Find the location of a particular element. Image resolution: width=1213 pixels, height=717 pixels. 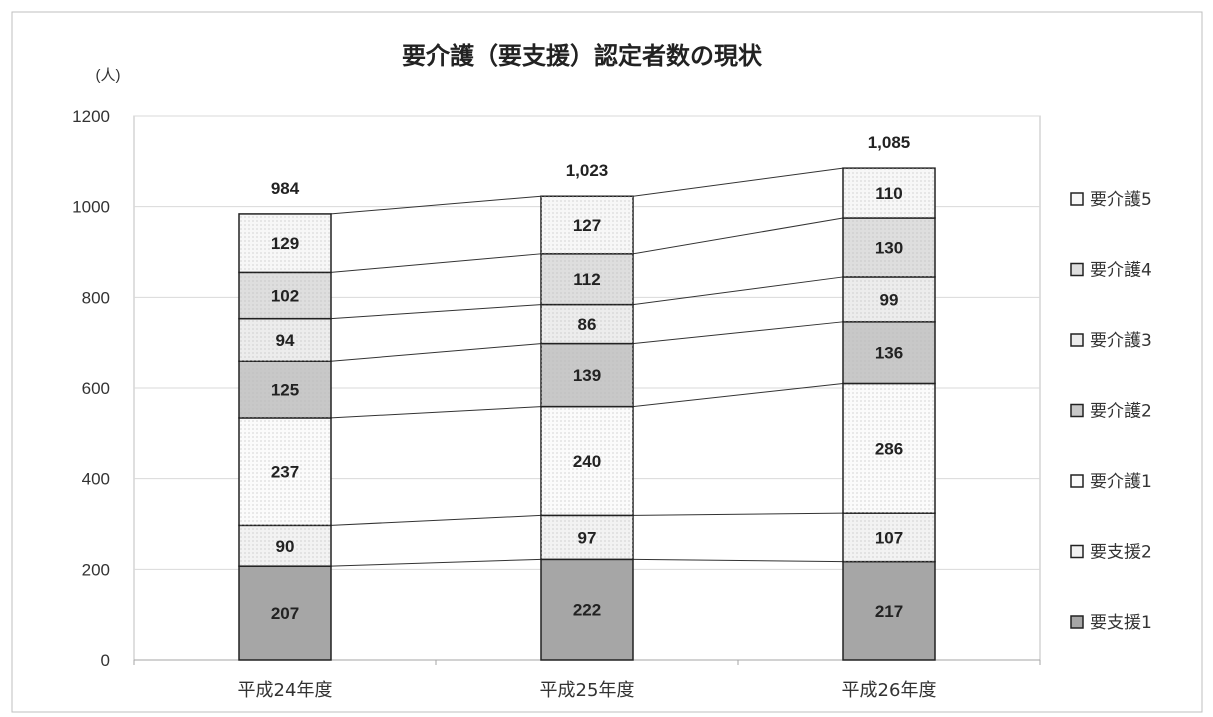

segment-value-label: 207 is located at coordinates (285, 613).